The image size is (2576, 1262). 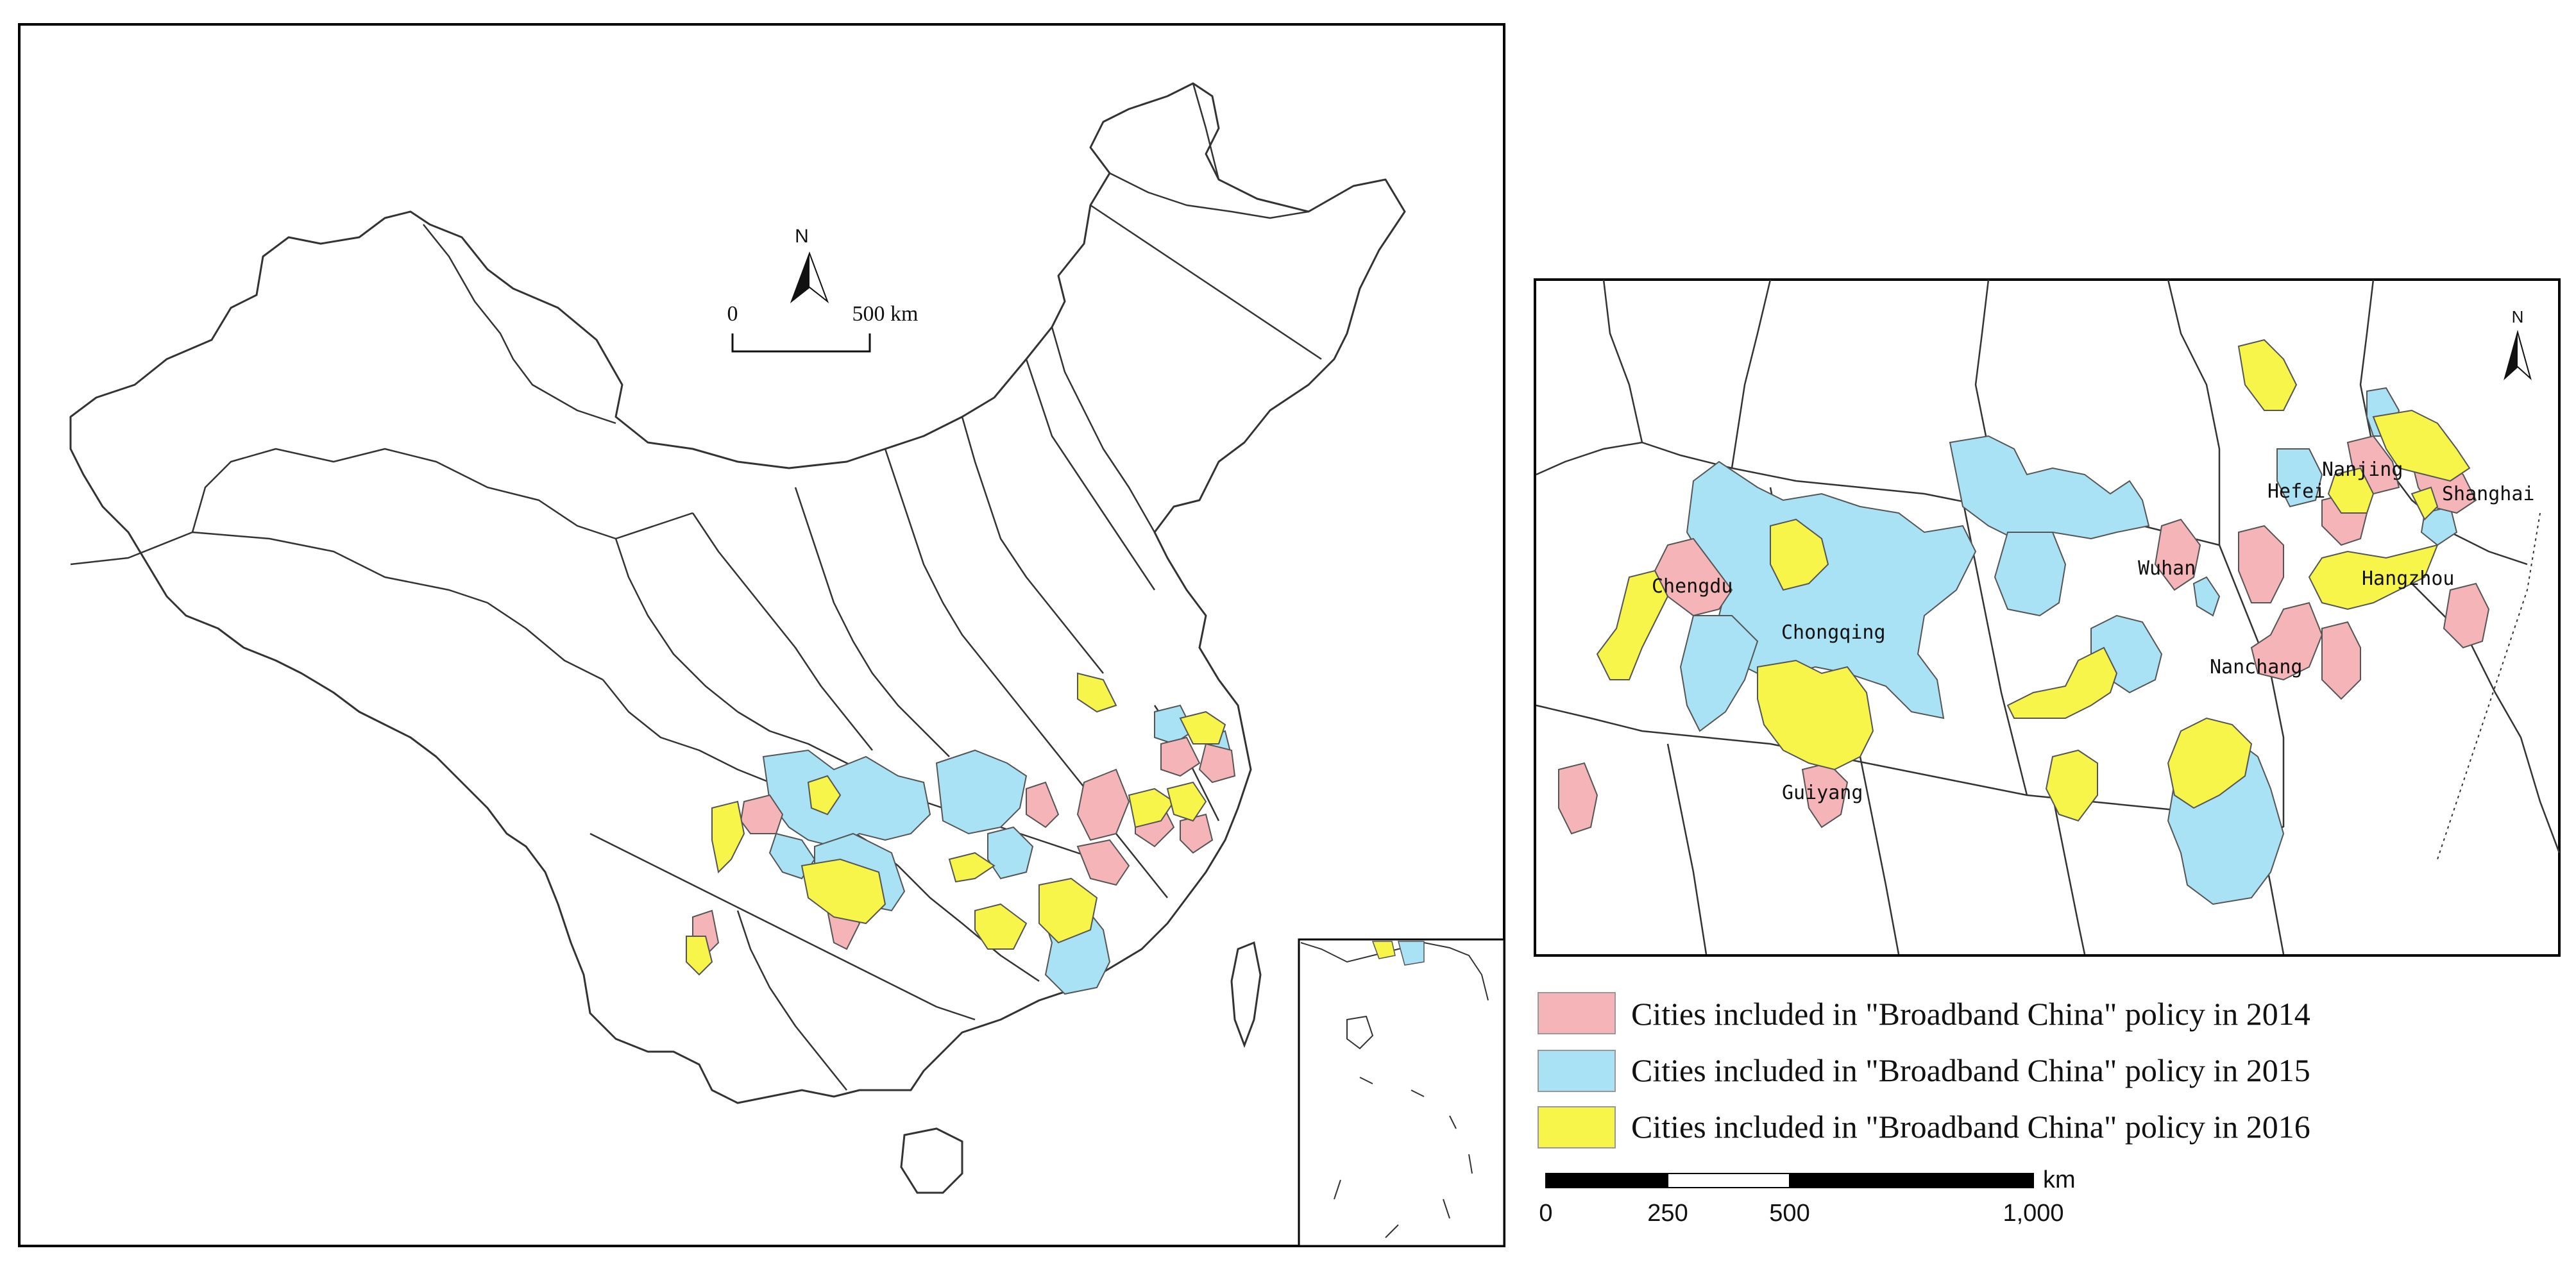 What do you see at coordinates (1360, 1032) in the screenshot?
I see `south-china-sea-hainan` at bounding box center [1360, 1032].